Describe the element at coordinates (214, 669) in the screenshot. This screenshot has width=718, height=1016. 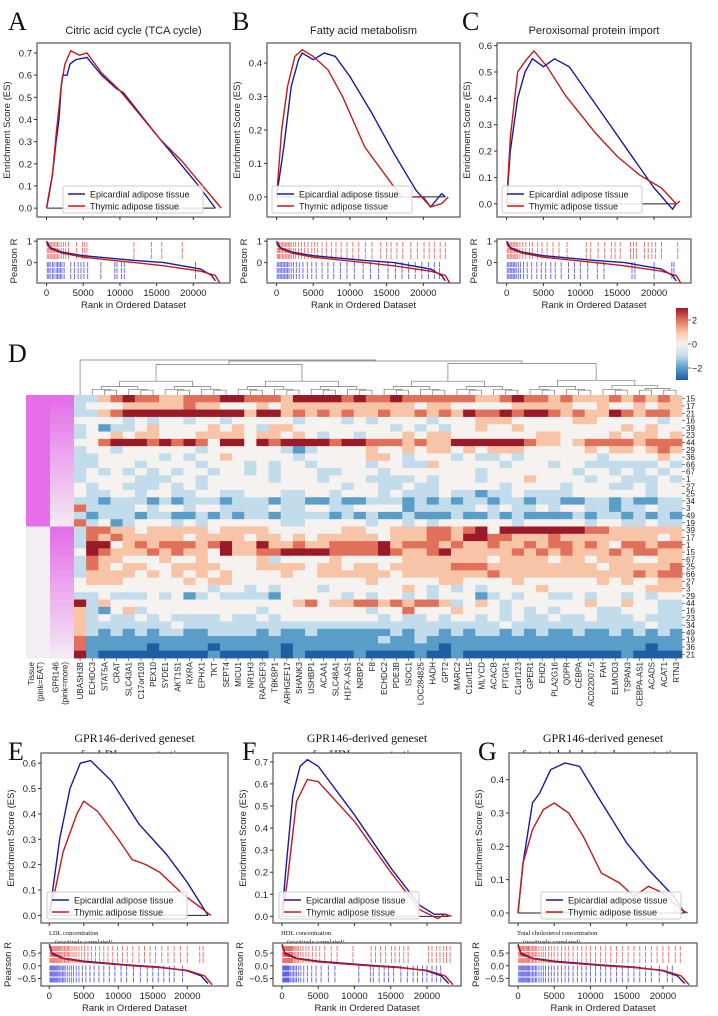
I see `column-label: TKT` at that location.